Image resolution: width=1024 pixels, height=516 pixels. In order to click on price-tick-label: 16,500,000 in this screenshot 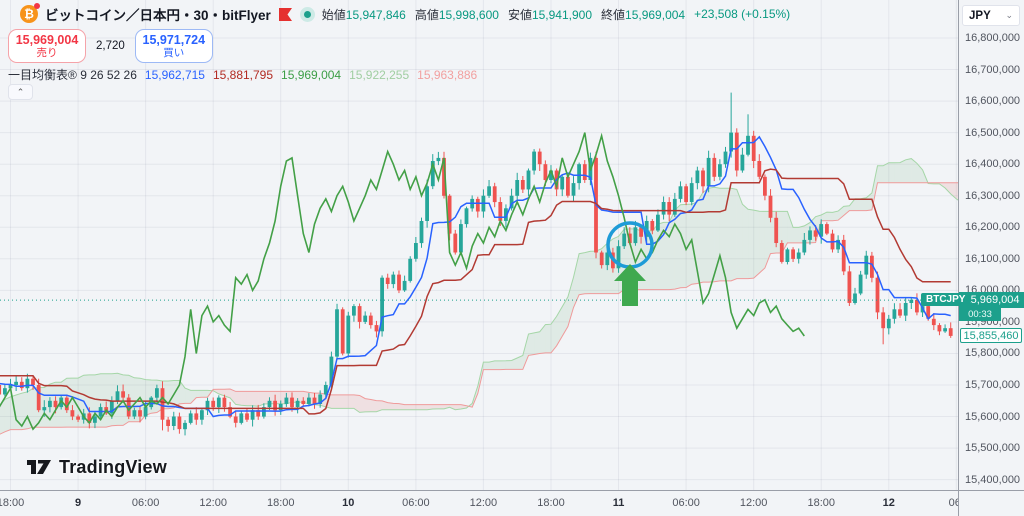, I will do `click(993, 132)`.